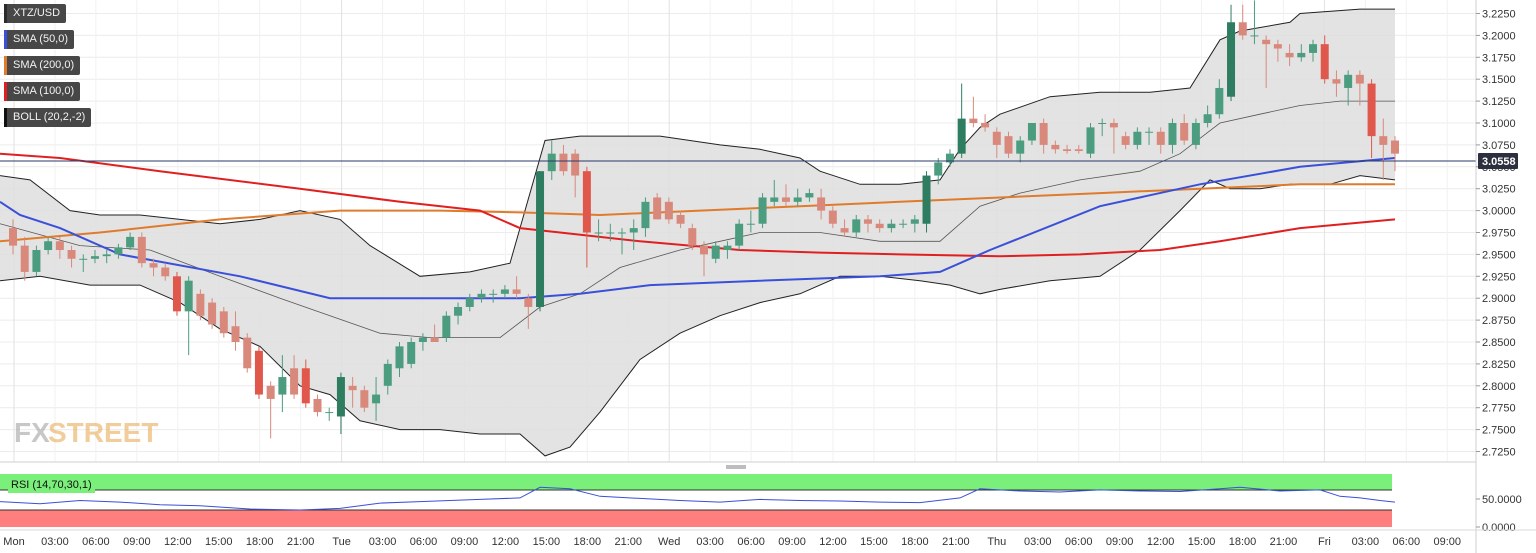 The image size is (1536, 553). What do you see at coordinates (35, 13) in the screenshot?
I see `legend-item: XTZ/USD` at bounding box center [35, 13].